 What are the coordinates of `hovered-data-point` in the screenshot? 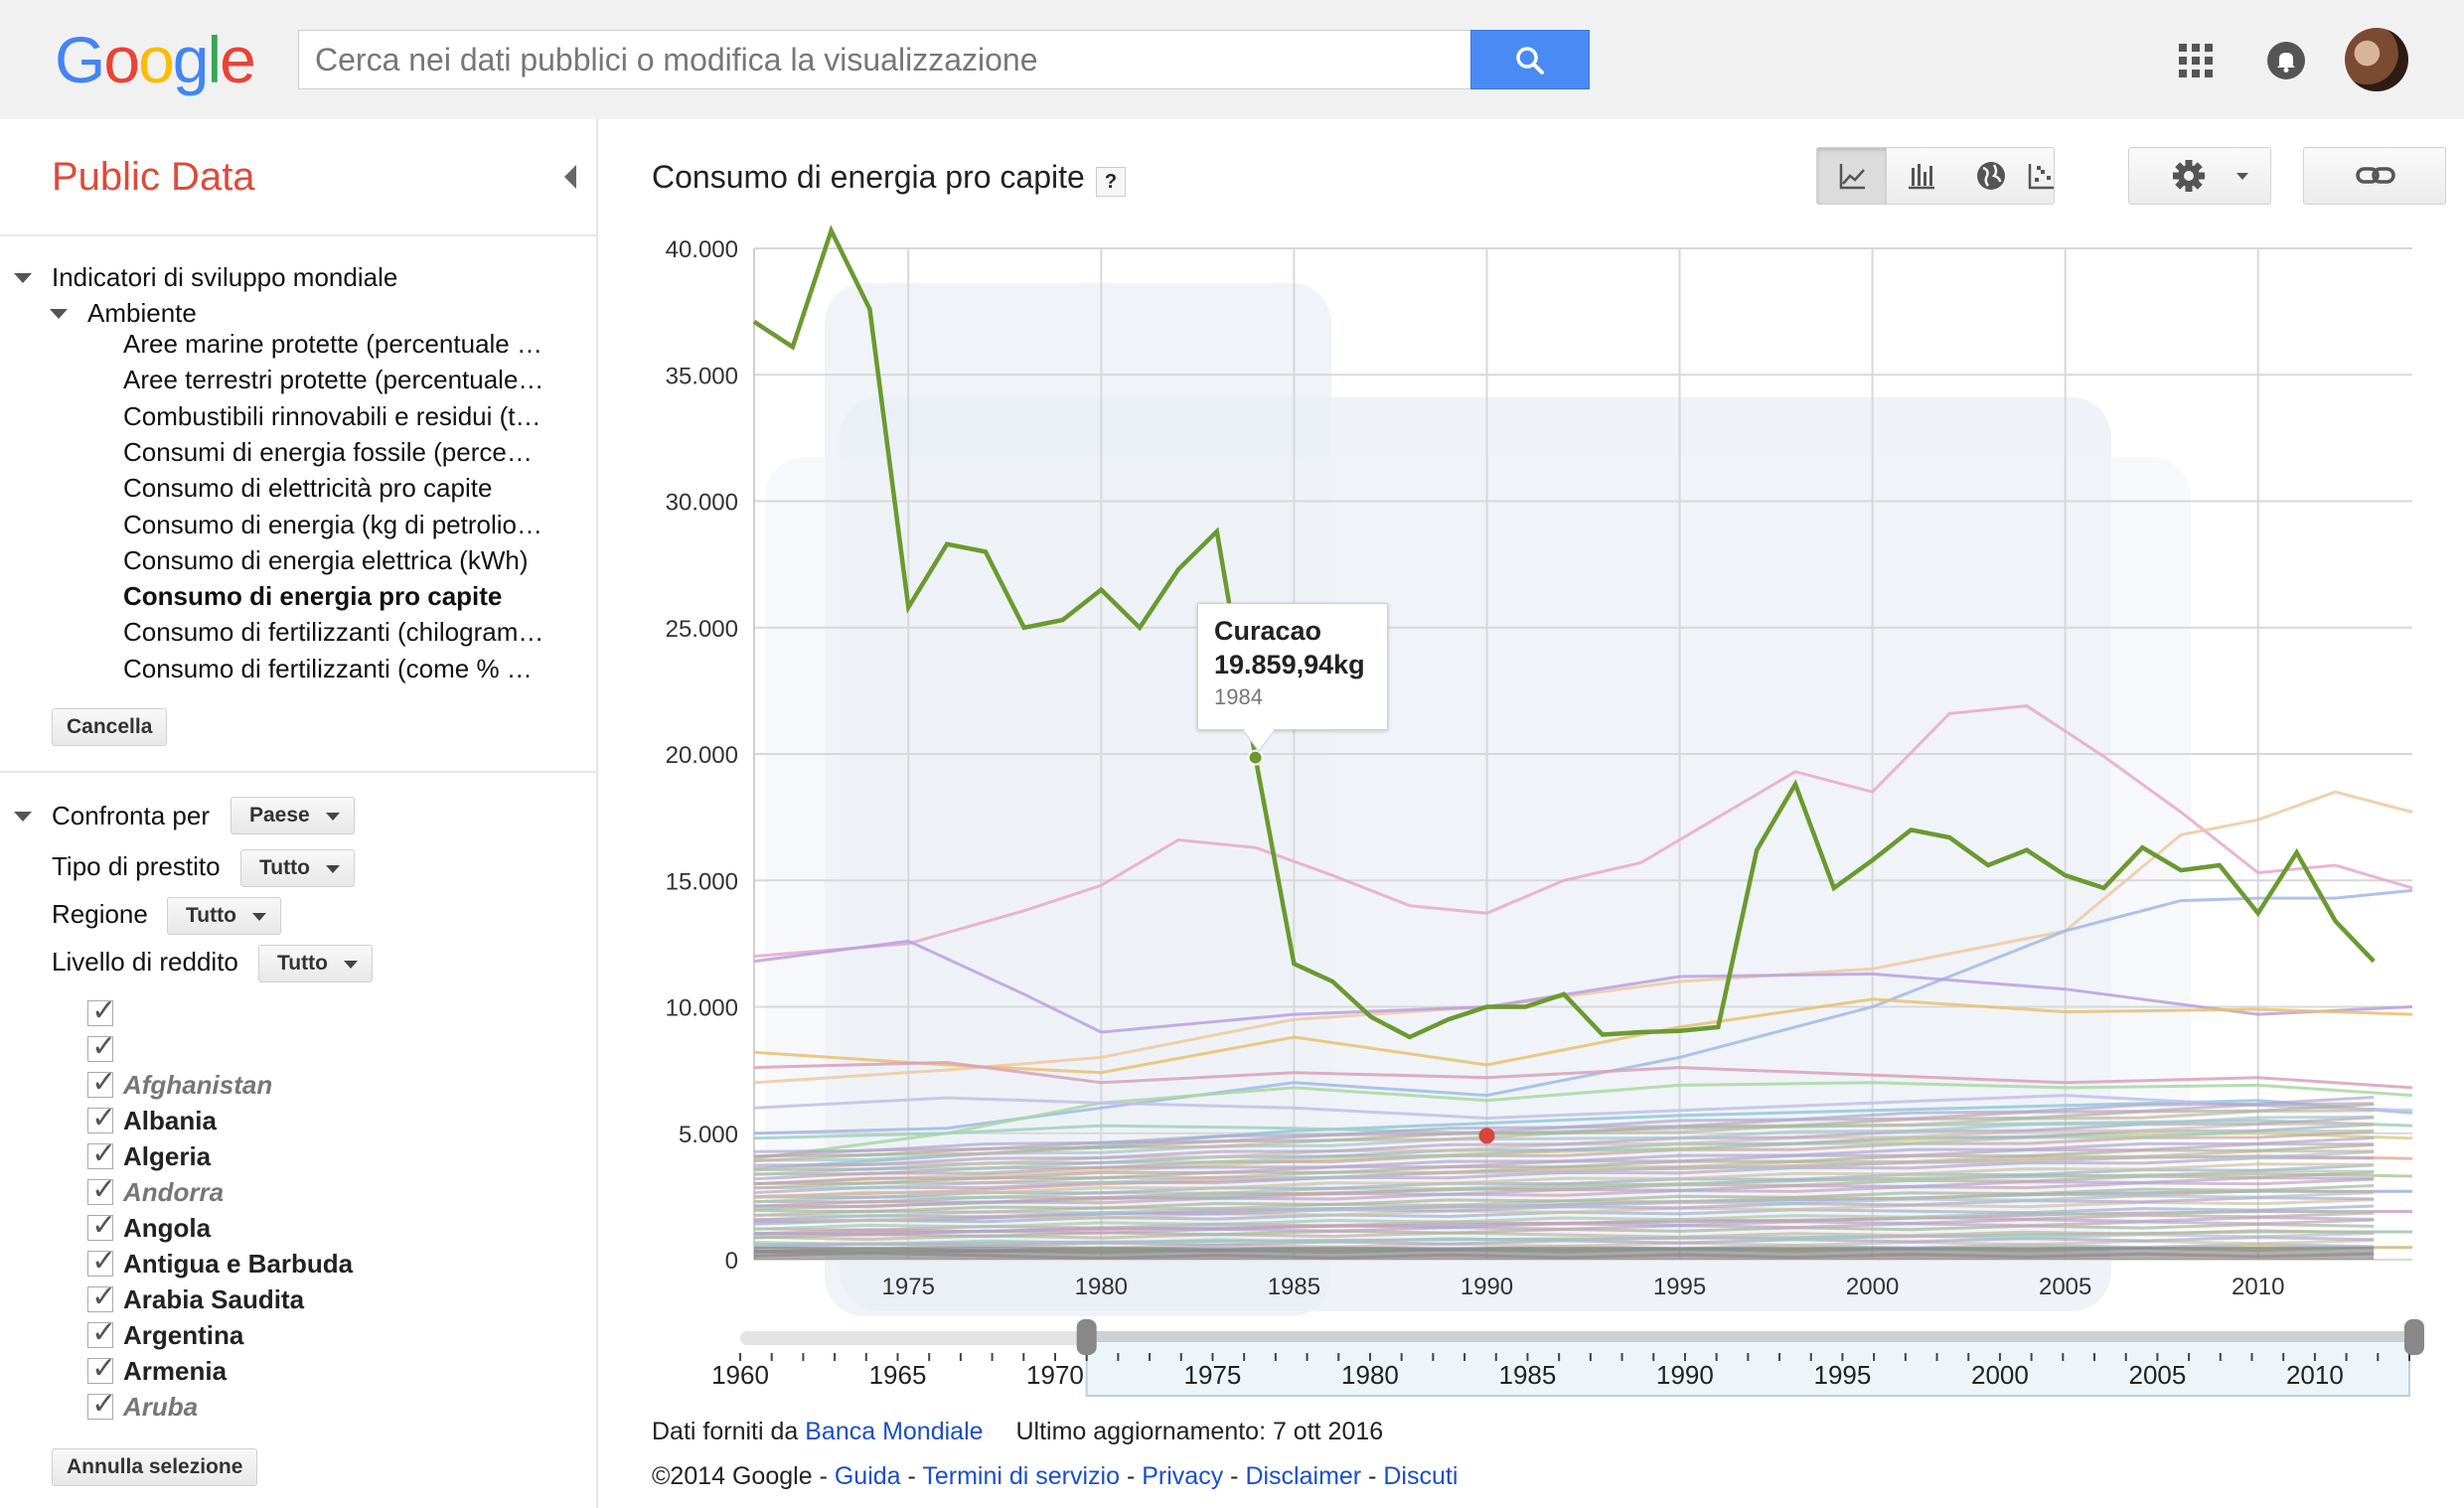 It's located at (1255, 757).